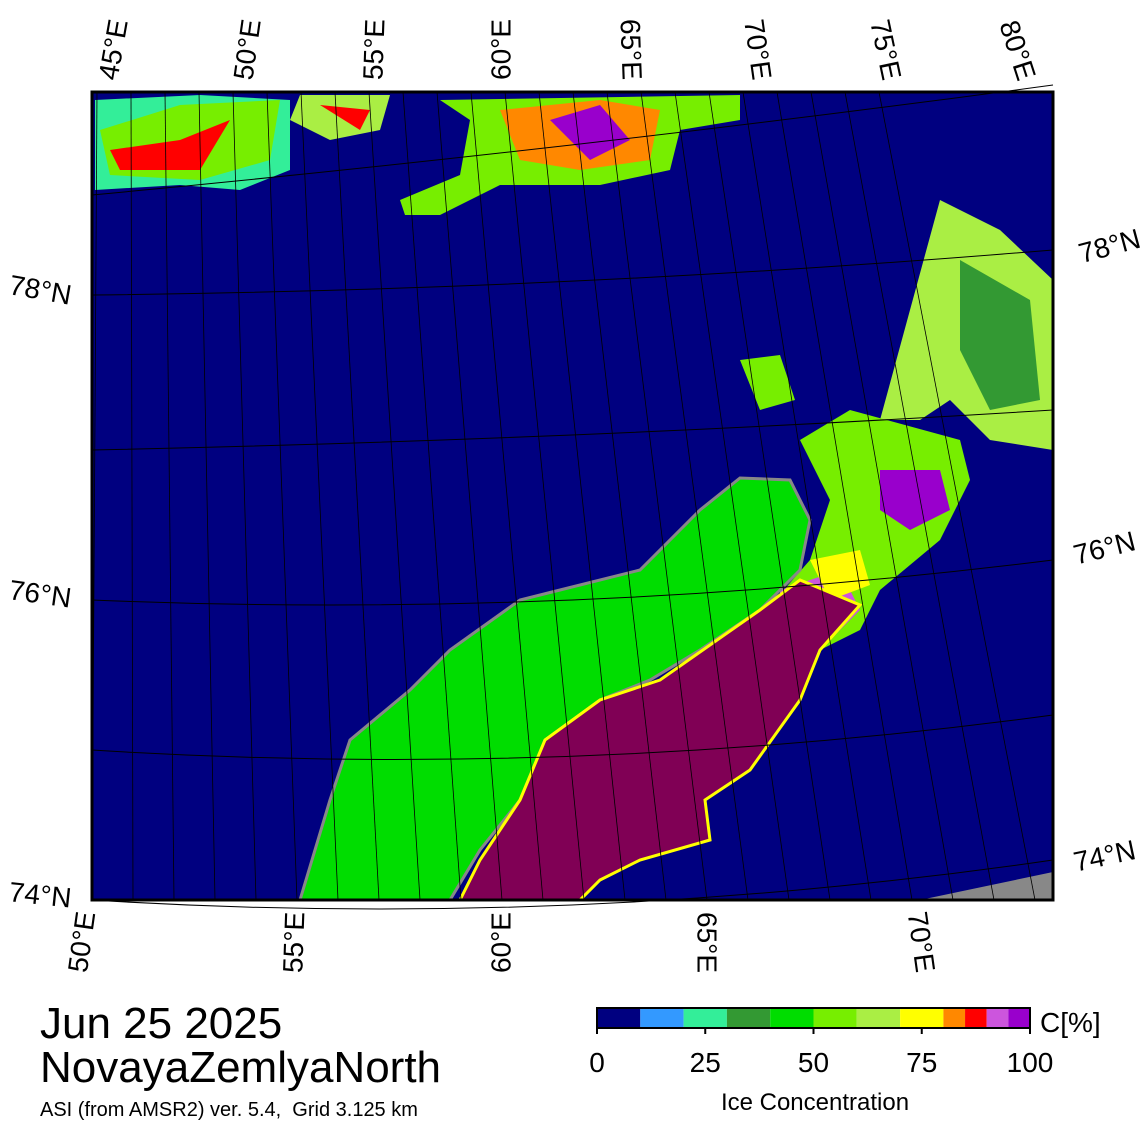 This screenshot has width=1147, height=1128. What do you see at coordinates (885, 50) in the screenshot?
I see `coord-label: 75°E` at bounding box center [885, 50].